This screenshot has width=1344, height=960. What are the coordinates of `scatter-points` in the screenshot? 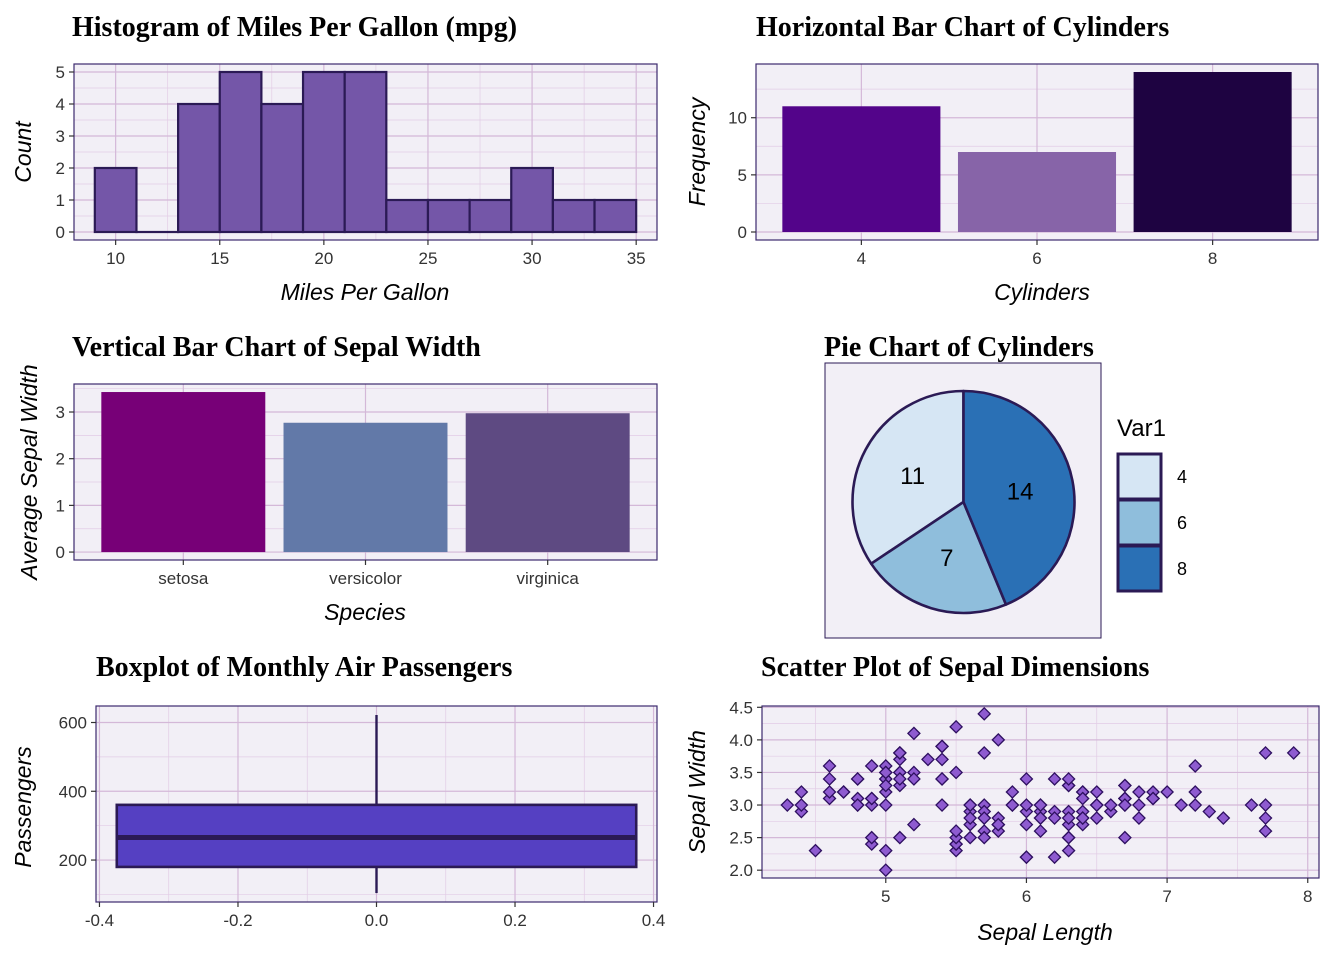 It's located at (1040, 792).